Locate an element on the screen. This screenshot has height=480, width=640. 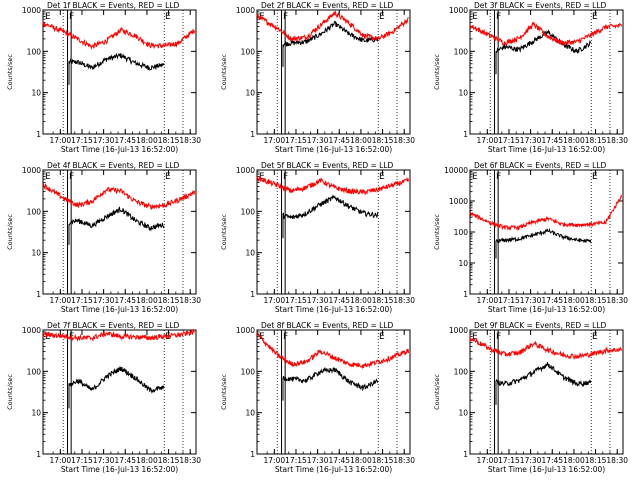
panel-title: Det 2f BLACK = Events, RED = LLD is located at coordinates (327, 5).